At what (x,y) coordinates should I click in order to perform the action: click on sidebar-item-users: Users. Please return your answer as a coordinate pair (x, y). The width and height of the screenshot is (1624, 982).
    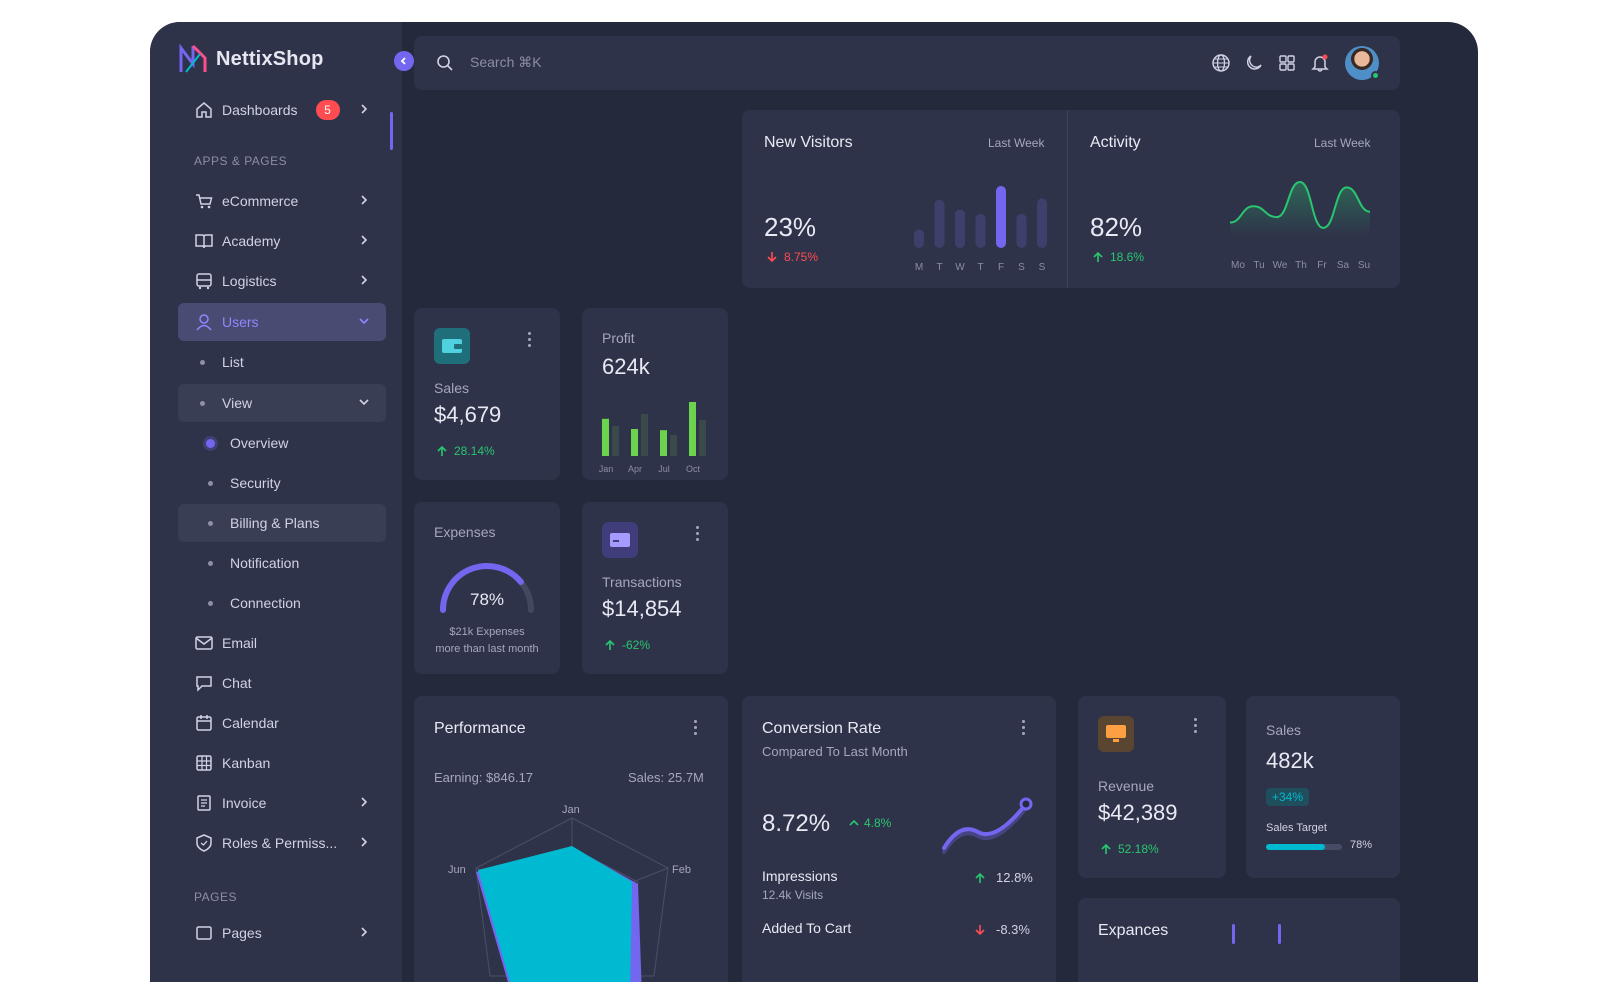
    Looking at the image, I should click on (282, 322).